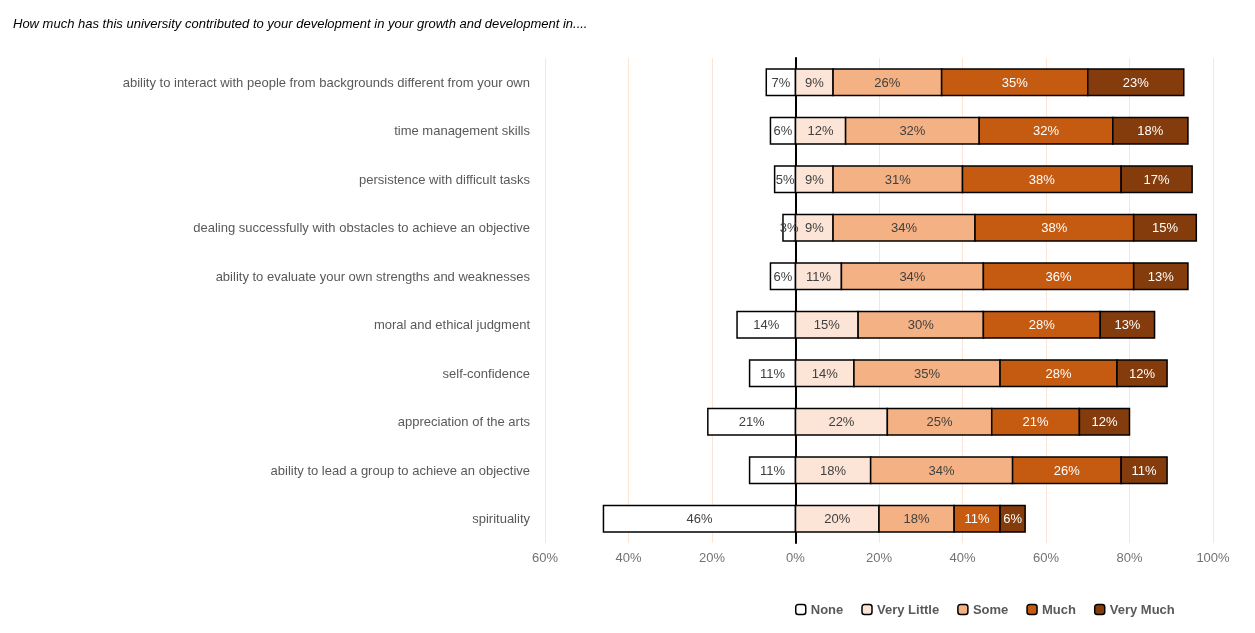 Image resolution: width=1255 pixels, height=633 pixels. Describe the element at coordinates (361, 228) in the screenshot. I see `y-tick-label: dealing successfully with obstacles to achieve an objective` at that location.